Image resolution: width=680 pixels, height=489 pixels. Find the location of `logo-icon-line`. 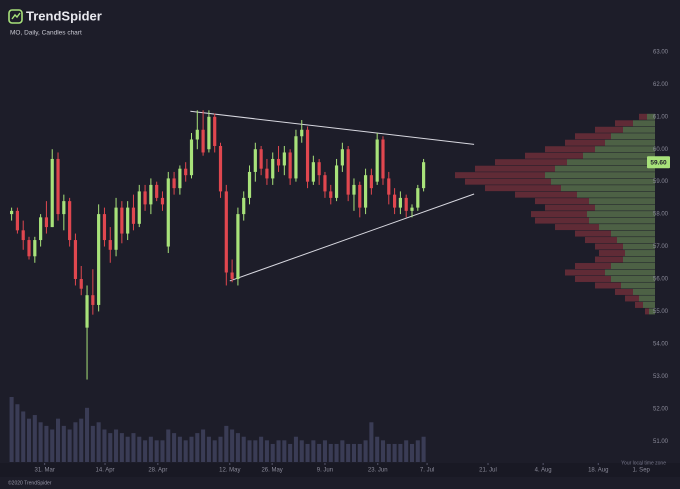

logo-icon-line is located at coordinates (16, 16).